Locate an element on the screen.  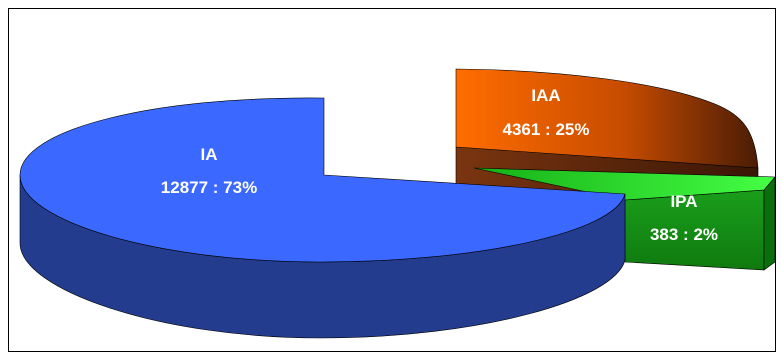
slice-ia-label: 12877 : 73% is located at coordinates (209, 187).